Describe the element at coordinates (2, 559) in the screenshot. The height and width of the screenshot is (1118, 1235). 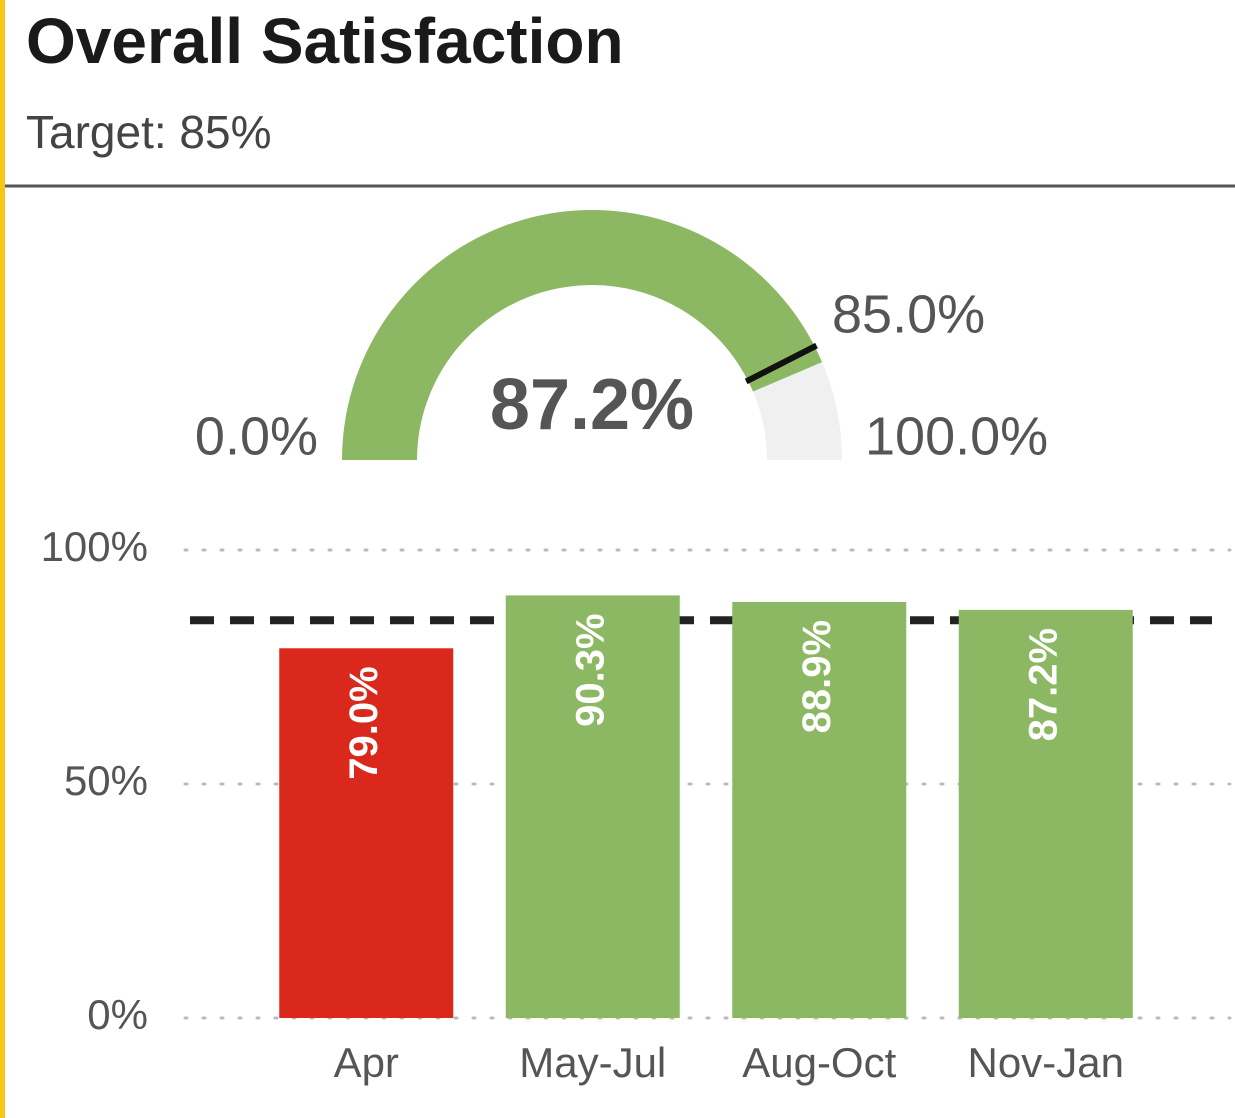
I see `card-accent` at that location.